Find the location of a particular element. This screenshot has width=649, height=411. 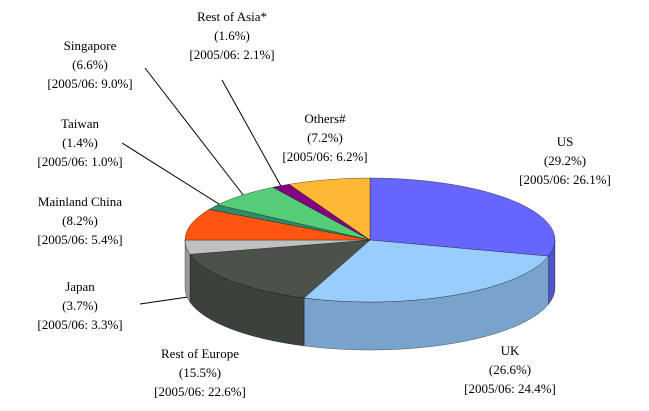

prior-label: [2005/06: 3.3%] is located at coordinates (79, 324).